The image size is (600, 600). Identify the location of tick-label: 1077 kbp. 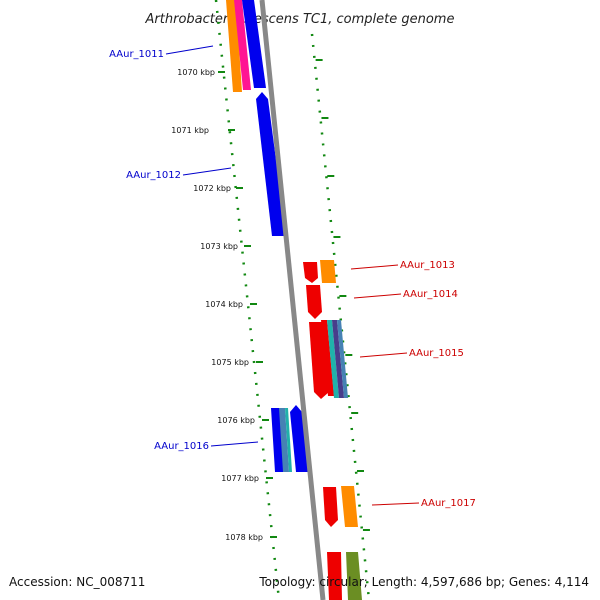
(240, 478).